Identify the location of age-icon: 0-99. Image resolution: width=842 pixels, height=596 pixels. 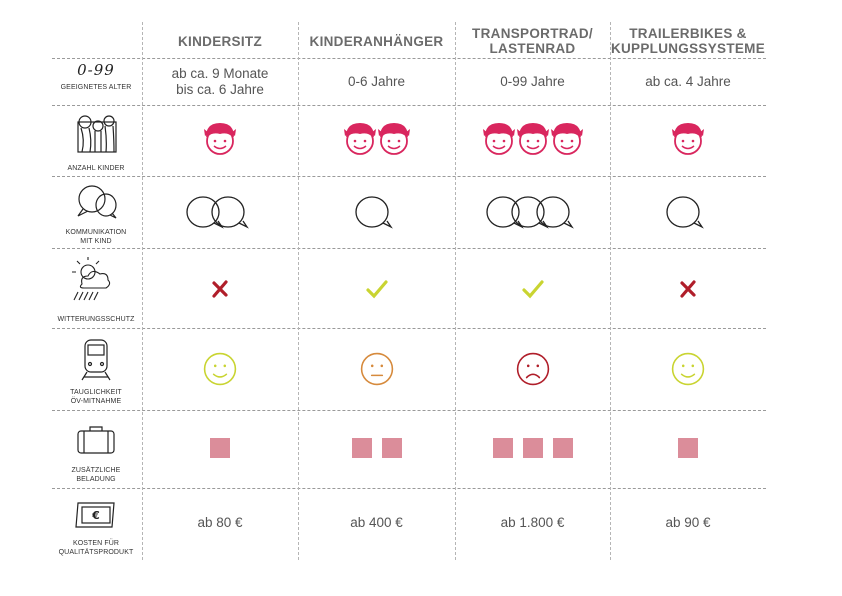
(96, 70).